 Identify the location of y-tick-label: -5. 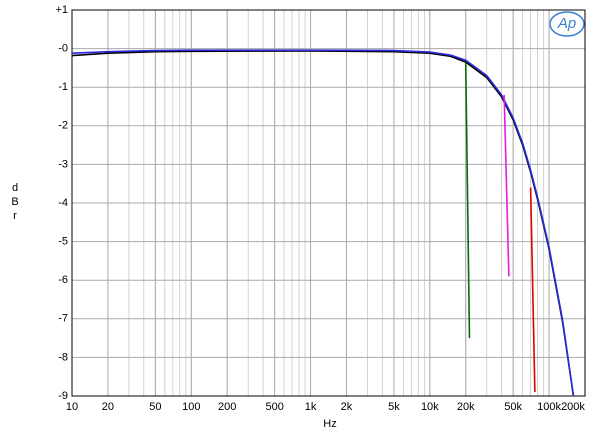
(63, 242).